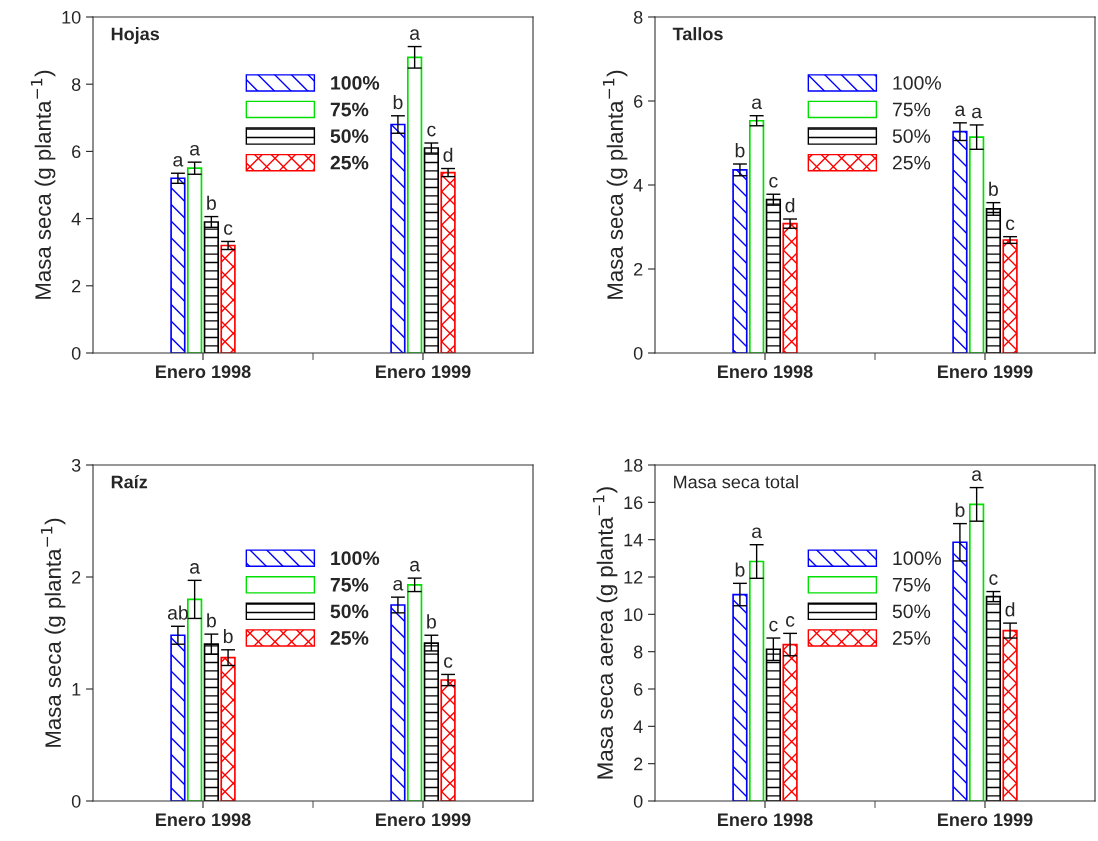  What do you see at coordinates (135, 35) in the screenshot?
I see `text: Hojas` at bounding box center [135, 35].